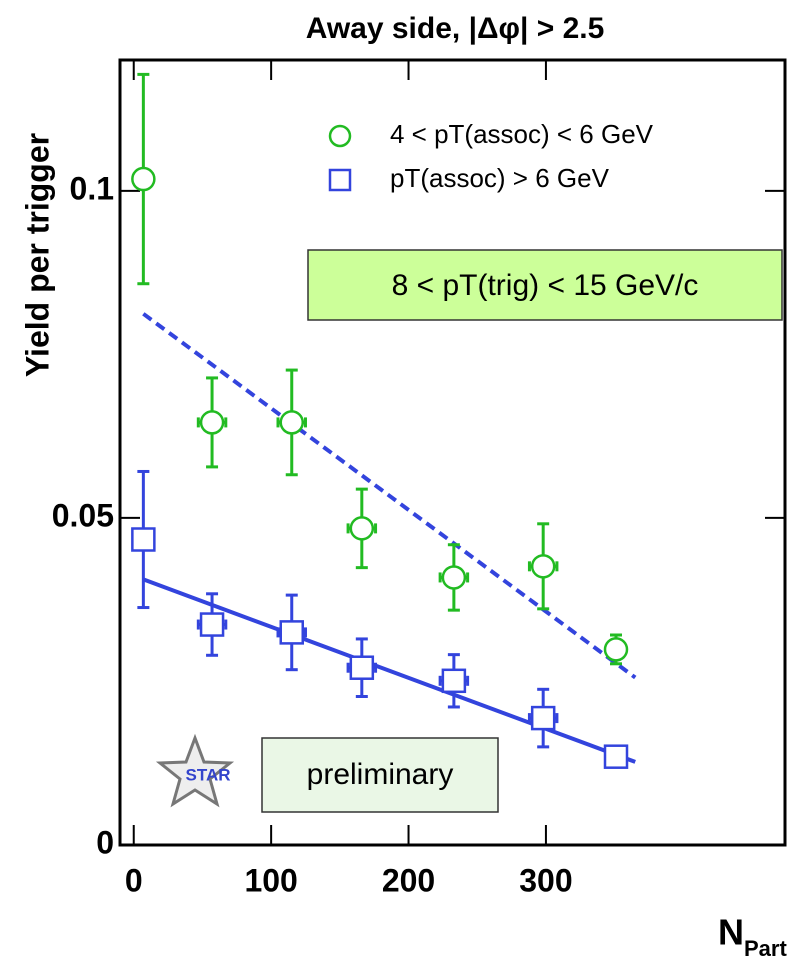 The width and height of the screenshot is (797, 975). What do you see at coordinates (270, 880) in the screenshot?
I see `x-tick-label: 100` at bounding box center [270, 880].